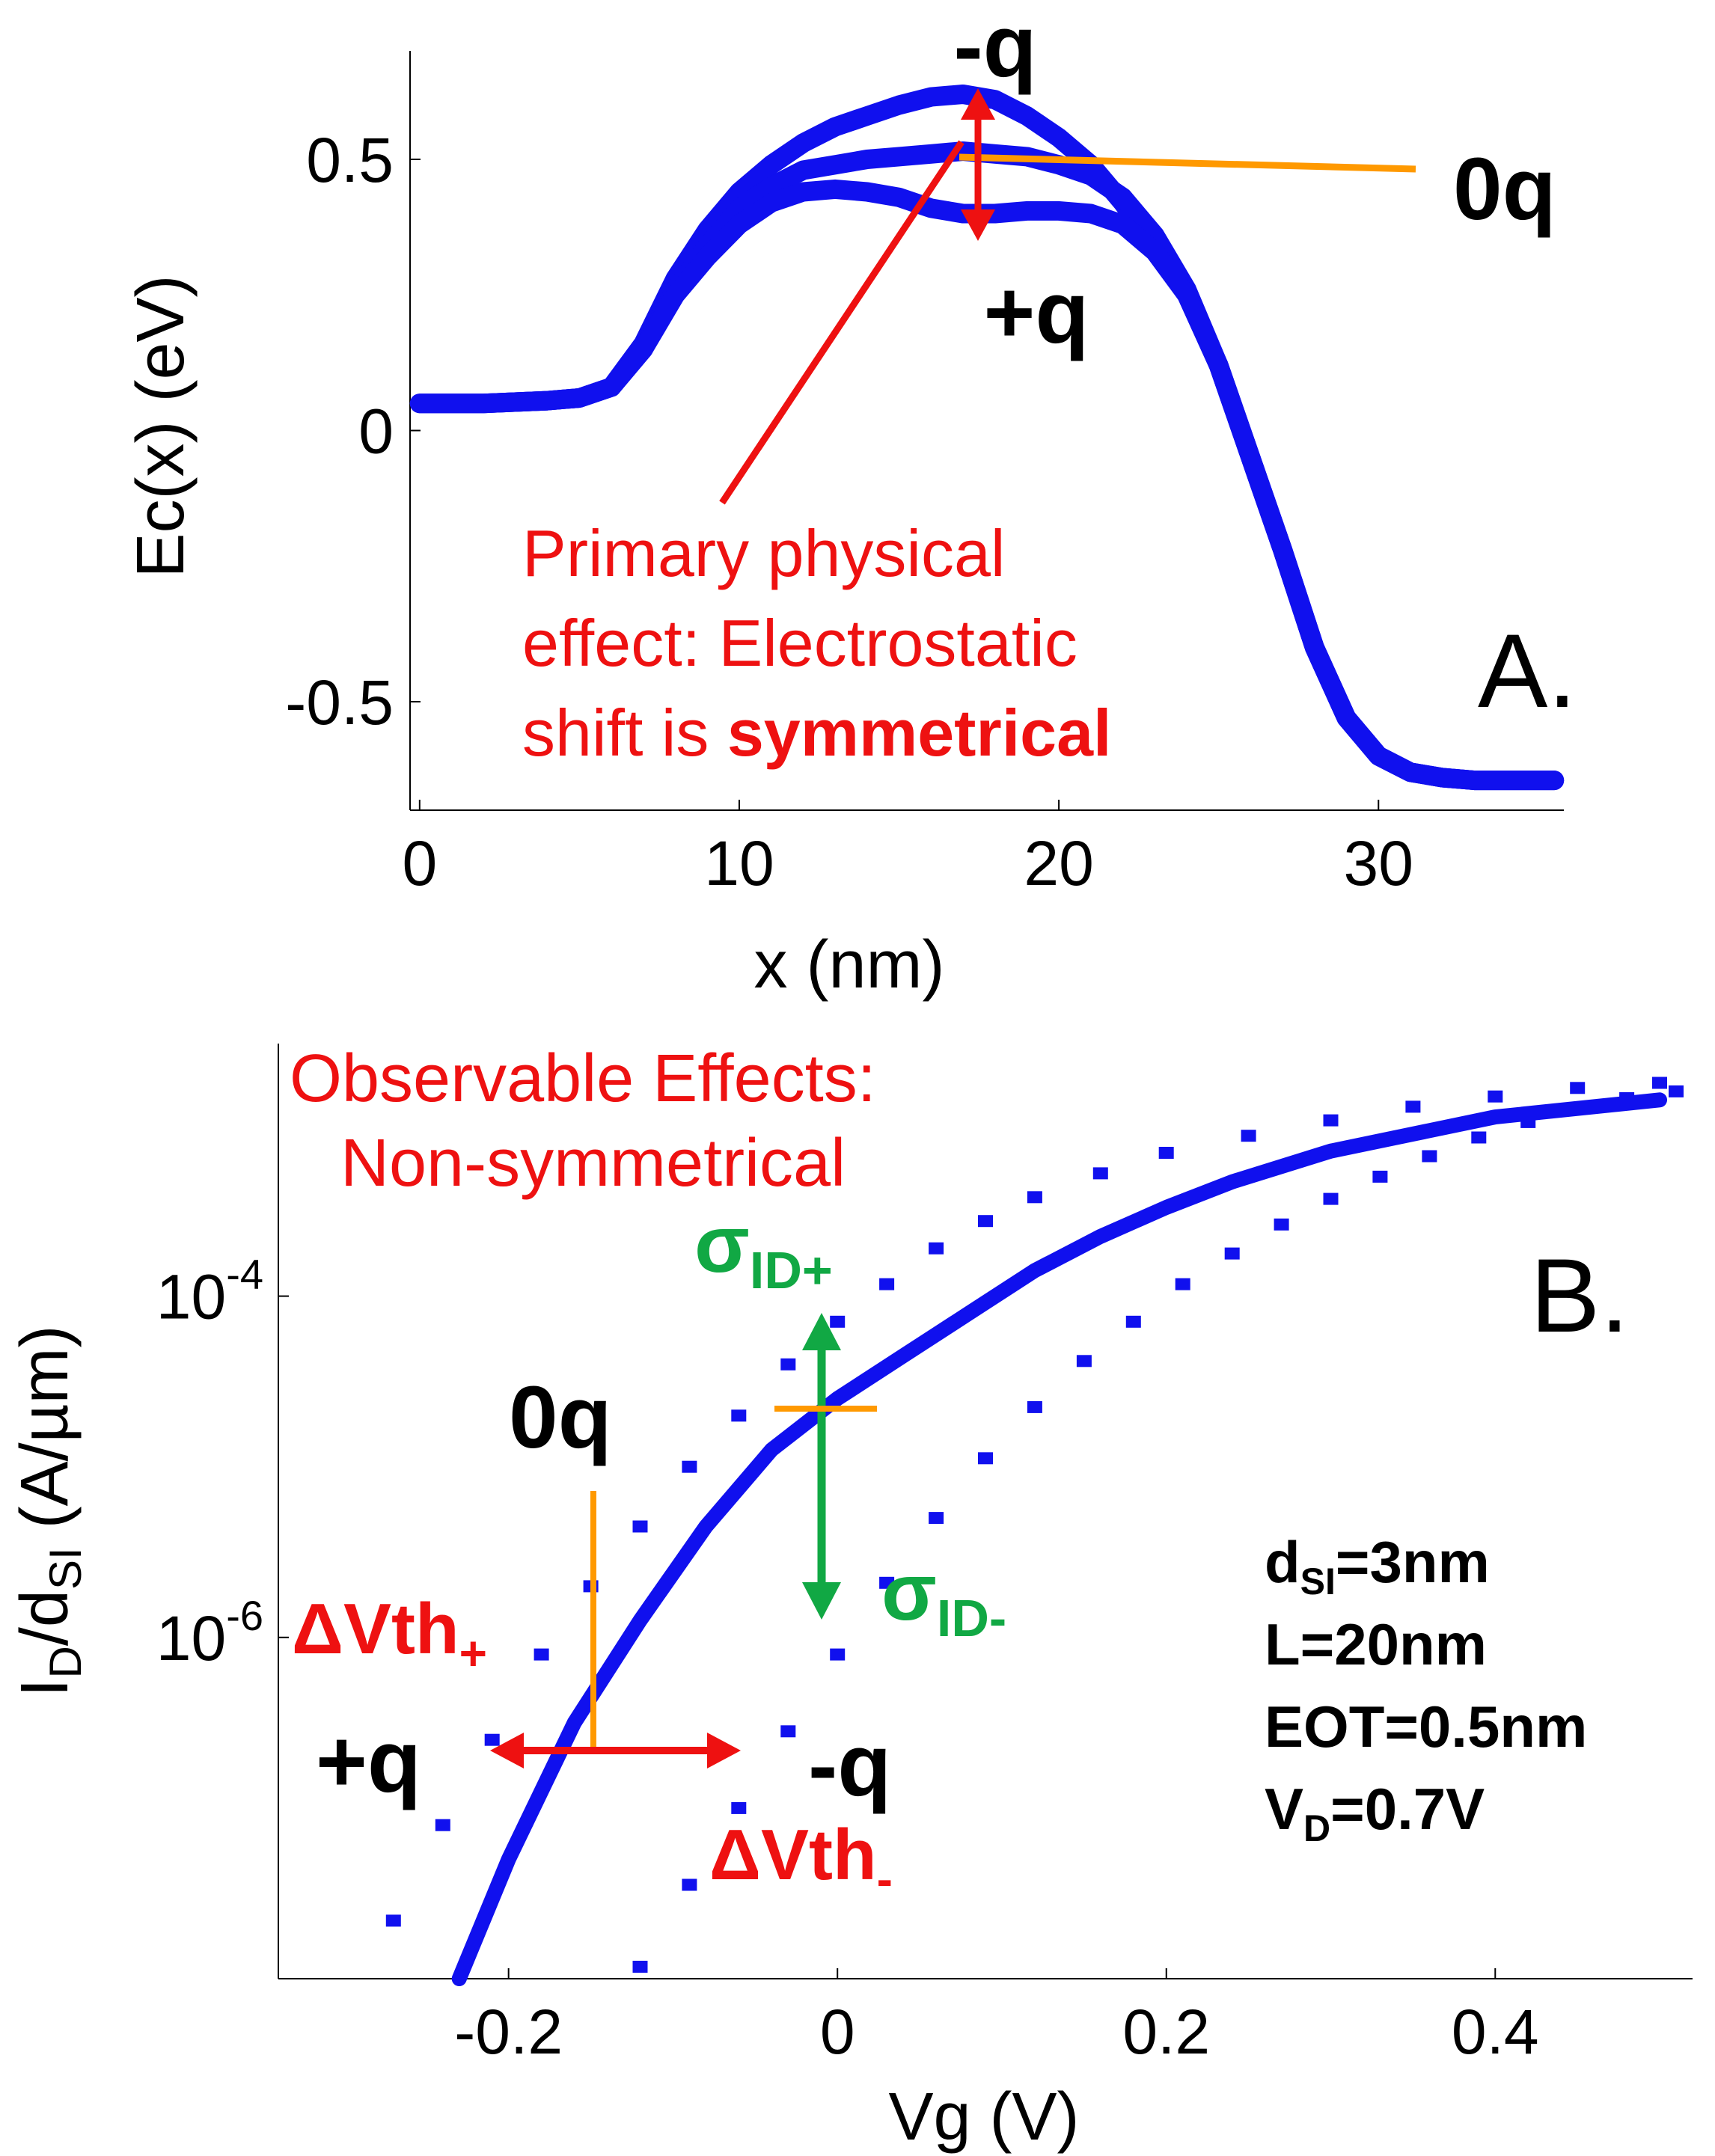  Describe the element at coordinates (209, 1633) in the screenshot. I see `panel-b-y-tick-label: 10⁻⁶` at that location.